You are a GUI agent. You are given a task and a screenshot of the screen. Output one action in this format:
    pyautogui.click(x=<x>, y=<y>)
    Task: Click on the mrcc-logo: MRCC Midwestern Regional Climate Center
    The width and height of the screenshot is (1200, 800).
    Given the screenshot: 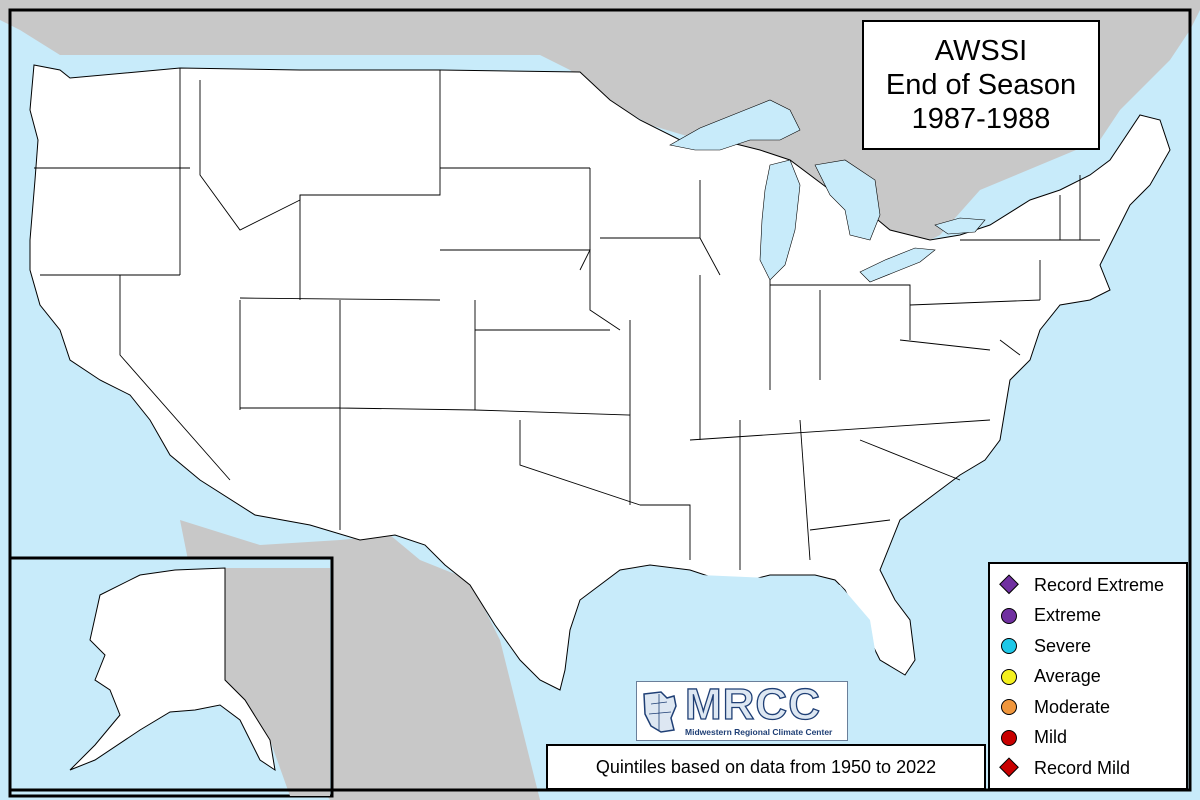 What is the action you would take?
    pyautogui.click(x=742, y=710)
    